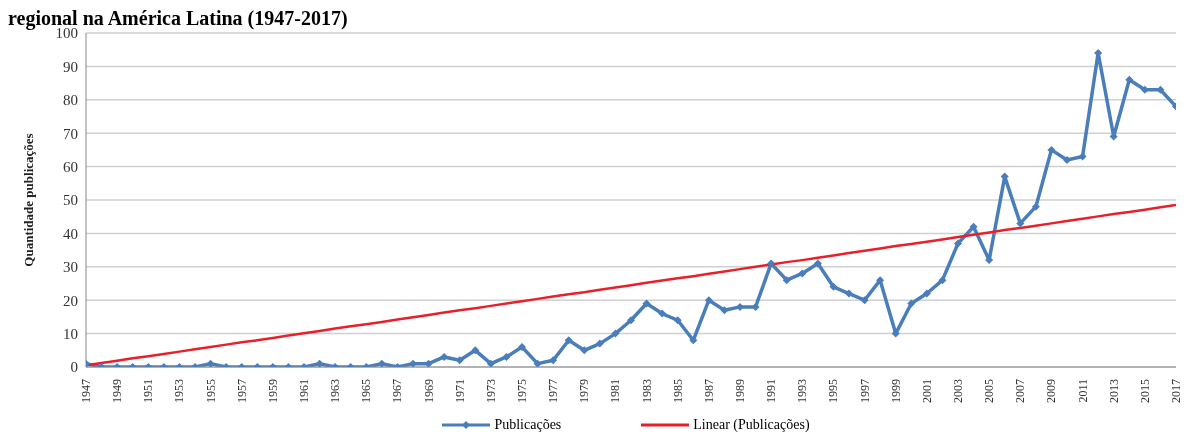 Image resolution: width=1198 pixels, height=443 pixels. I want to click on x-tick-label: 1985, so click(677, 391).